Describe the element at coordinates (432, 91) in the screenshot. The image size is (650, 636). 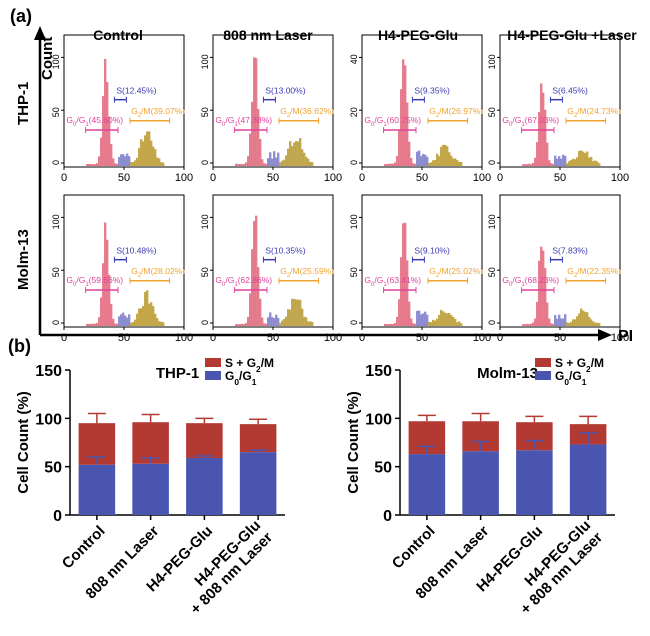
I see `s-phase-label: S(9.35%)` at that location.